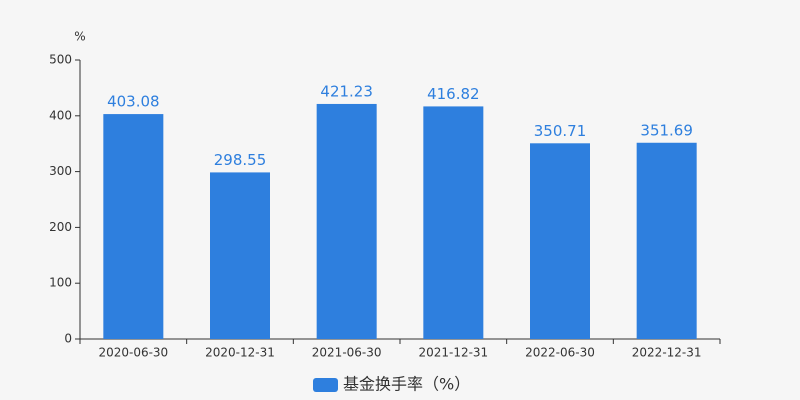 This screenshot has width=800, height=400. What do you see at coordinates (68, 339) in the screenshot?
I see `y-tick-label: 0` at bounding box center [68, 339].